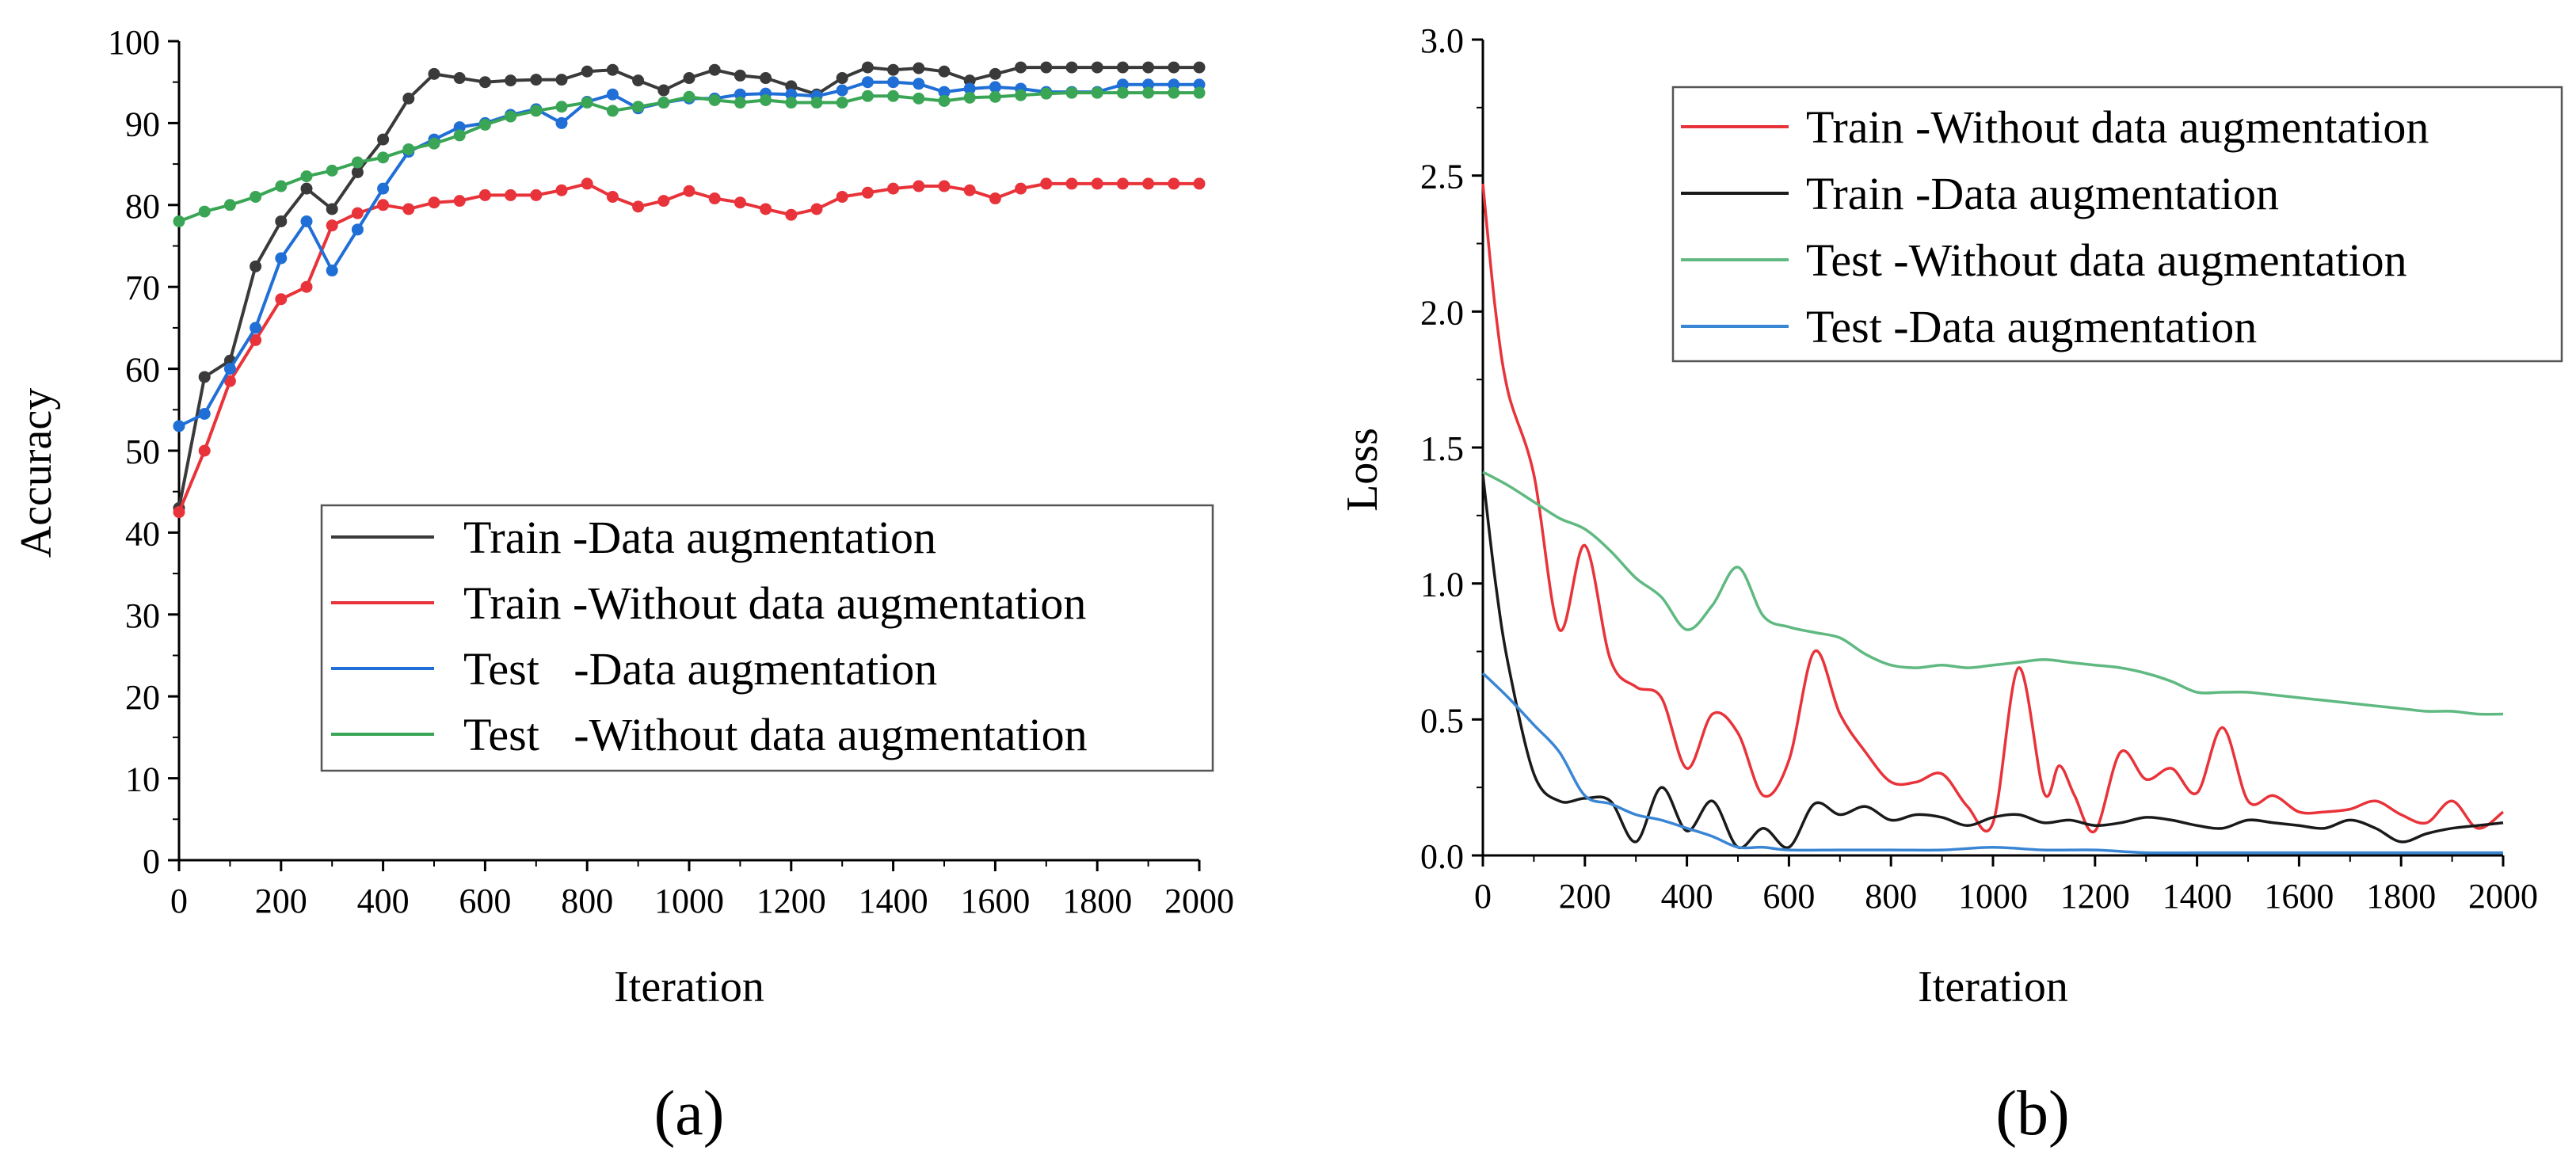  What do you see at coordinates (1585, 896) in the screenshot?
I see `x-tick-label: 200` at bounding box center [1585, 896].